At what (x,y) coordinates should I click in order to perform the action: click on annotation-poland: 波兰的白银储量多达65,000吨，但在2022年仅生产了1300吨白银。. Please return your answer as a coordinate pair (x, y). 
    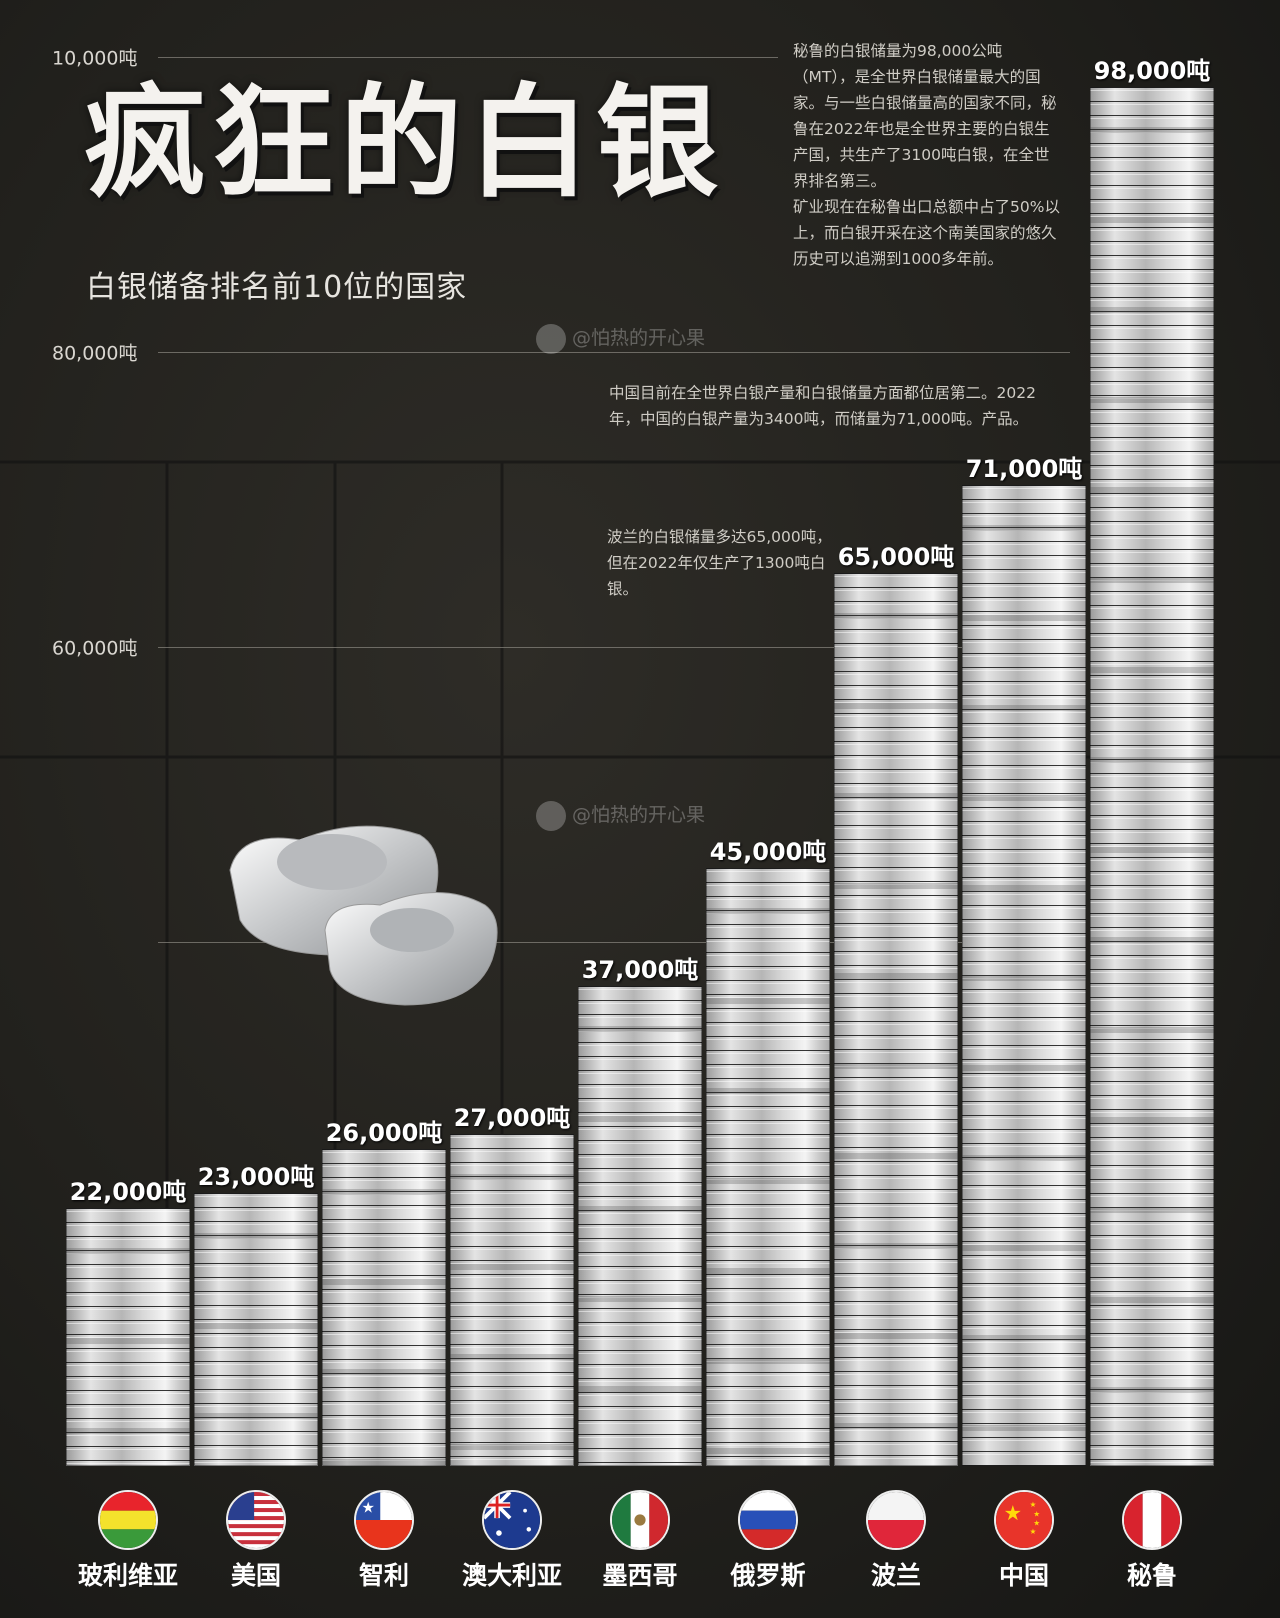
    Looking at the image, I should click on (719, 563).